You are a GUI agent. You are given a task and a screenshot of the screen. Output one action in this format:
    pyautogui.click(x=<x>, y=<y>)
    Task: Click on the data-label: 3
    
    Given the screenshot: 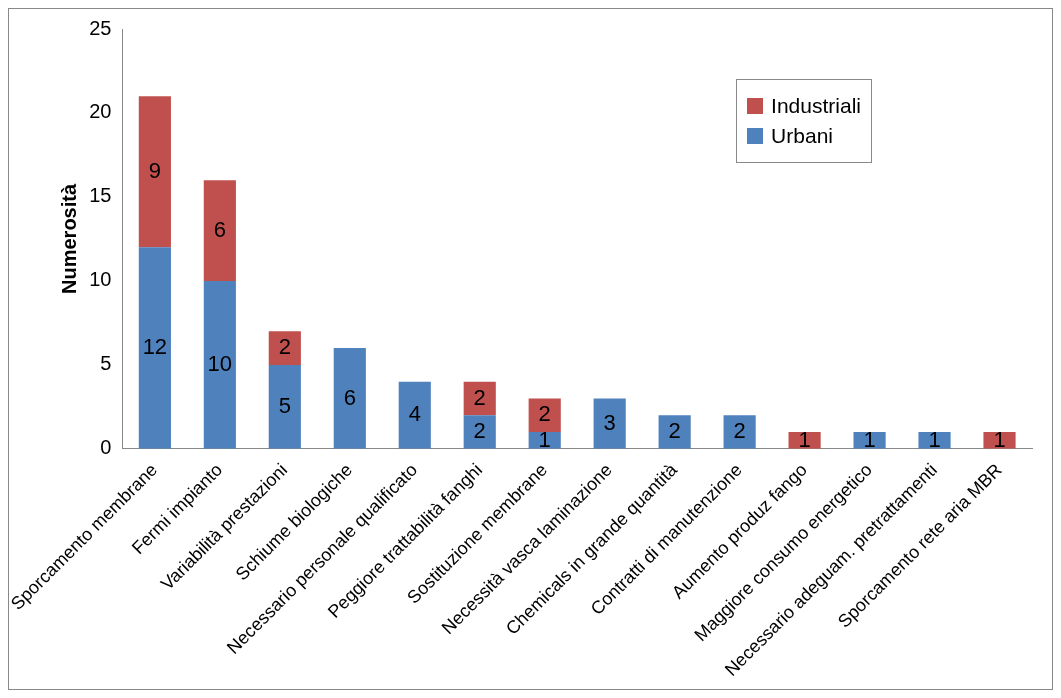 What is the action you would take?
    pyautogui.click(x=609, y=422)
    